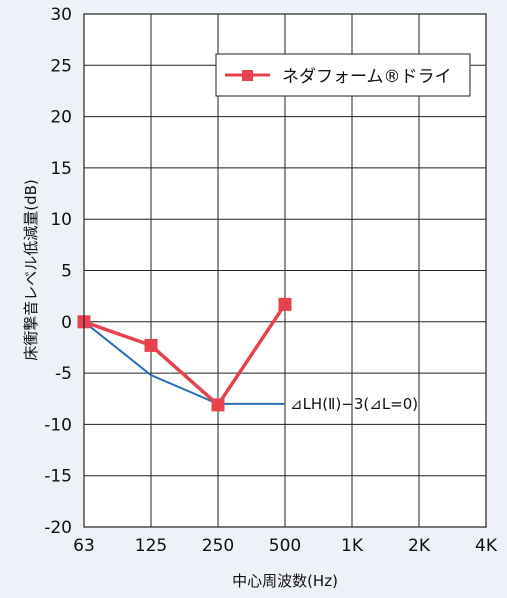 The image size is (507, 598). I want to click on y-tick-label: 10, so click(61, 220).